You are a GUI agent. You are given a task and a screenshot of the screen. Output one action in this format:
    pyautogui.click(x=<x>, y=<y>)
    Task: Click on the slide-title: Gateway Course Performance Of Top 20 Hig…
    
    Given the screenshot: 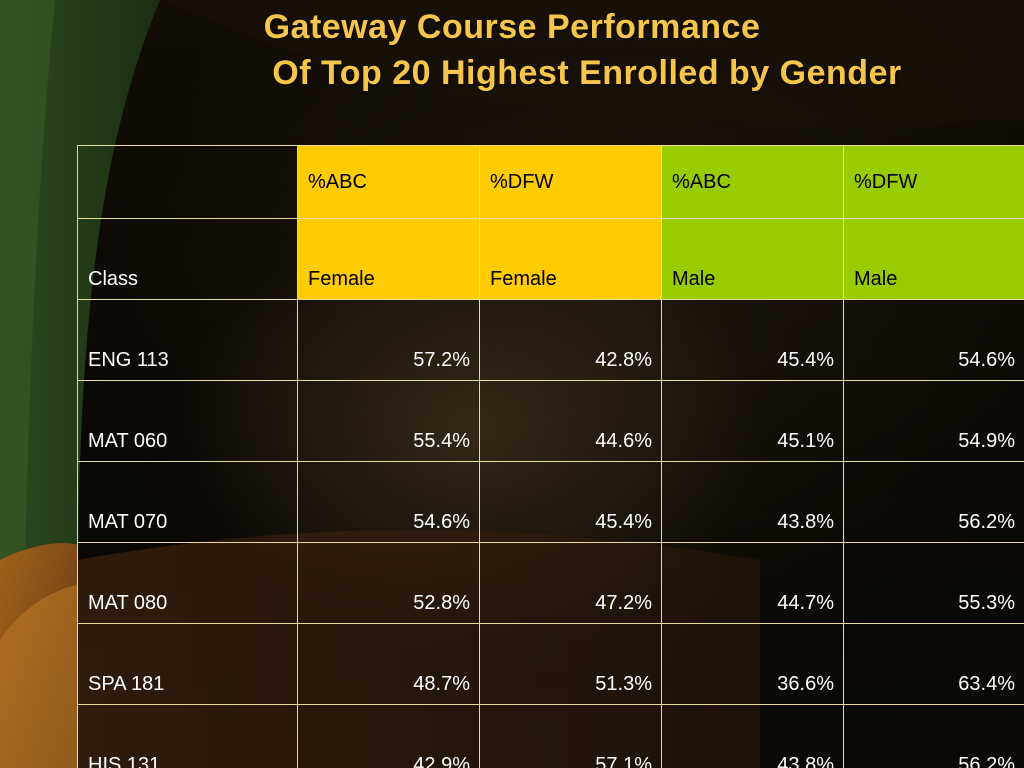 What is the action you would take?
    pyautogui.click(x=512, y=50)
    